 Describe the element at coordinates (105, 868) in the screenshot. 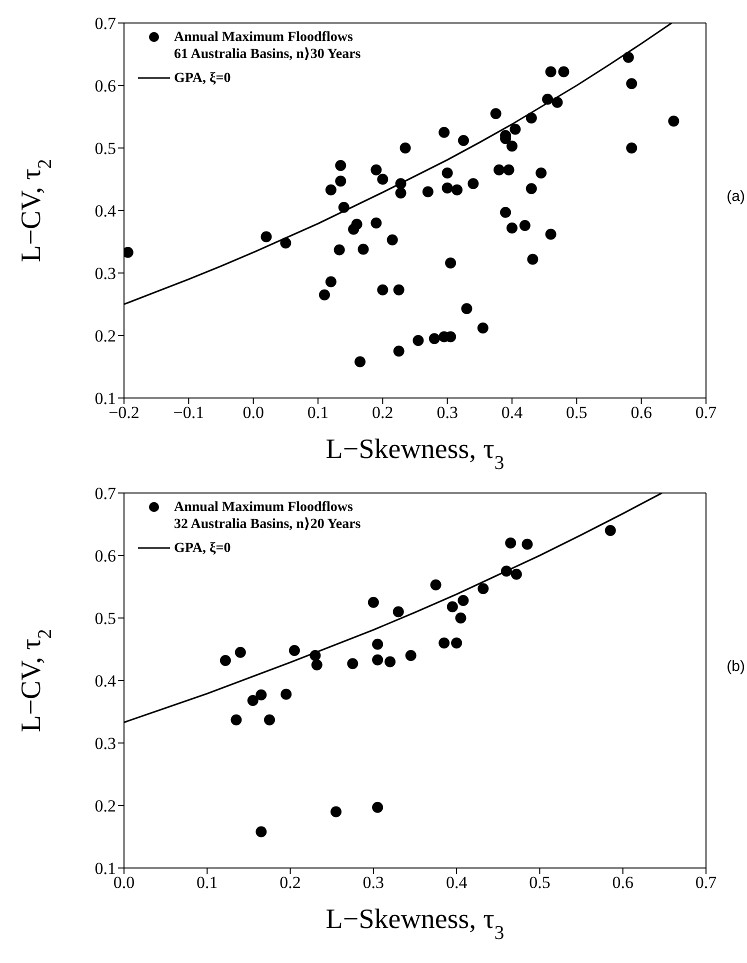

I see `y-tick-label: 0.1` at that location.